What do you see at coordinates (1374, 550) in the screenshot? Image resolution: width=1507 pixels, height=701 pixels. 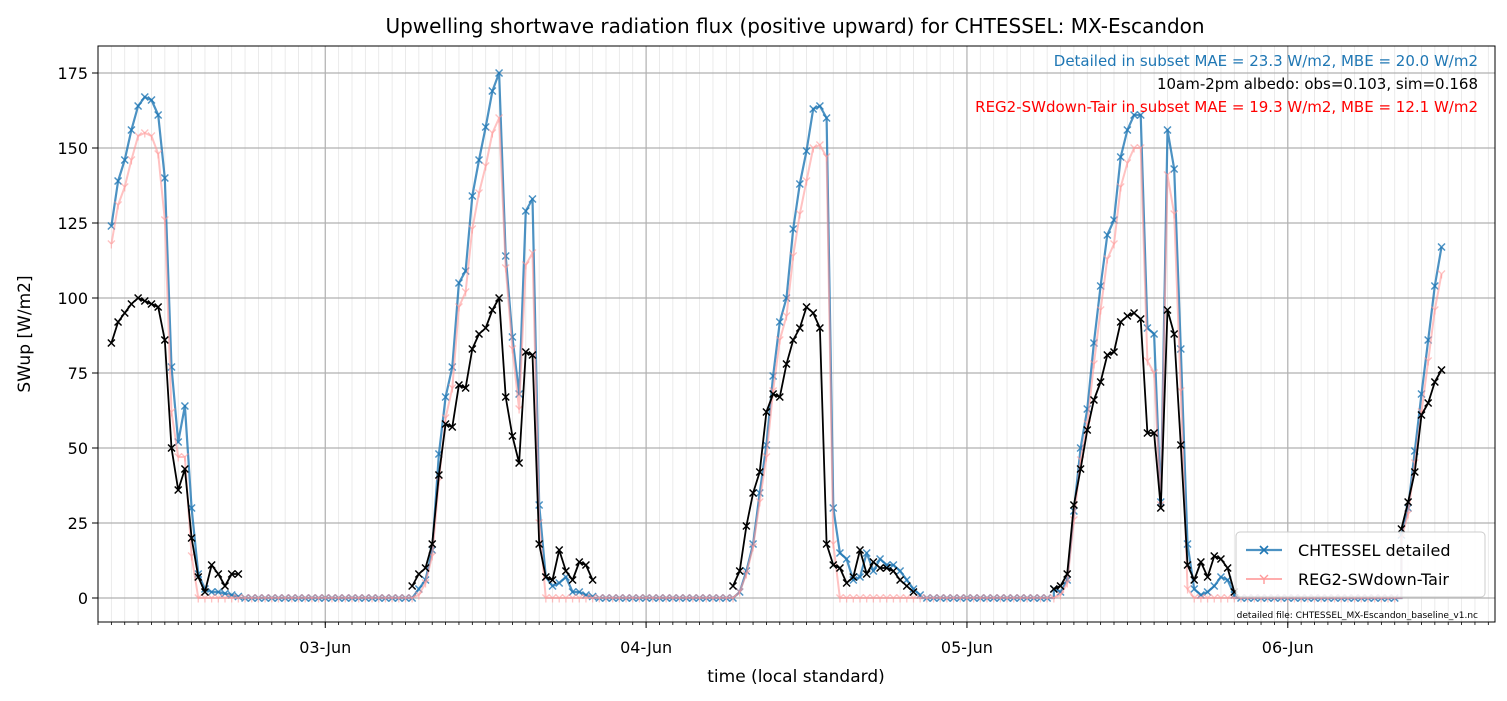 I see `legend-detailed-label: CHTESSEL detailed` at bounding box center [1374, 550].